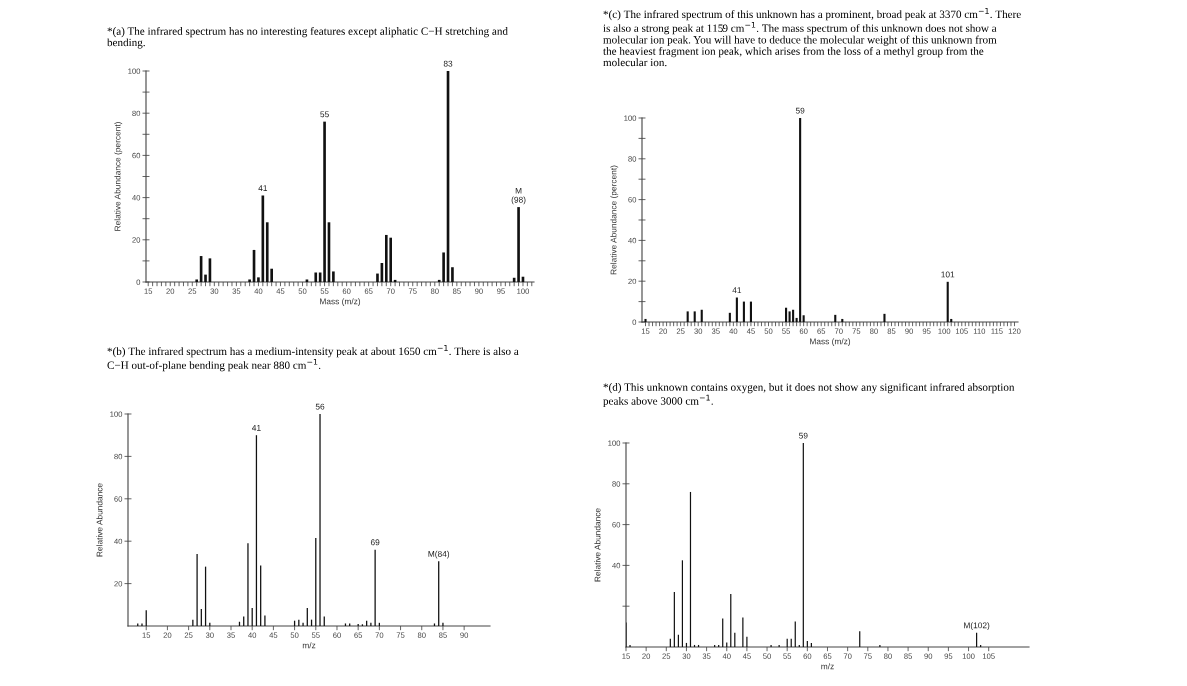 This screenshot has width=1187, height=686. Describe the element at coordinates (320, 406) in the screenshot. I see `annotation: 56` at that location.